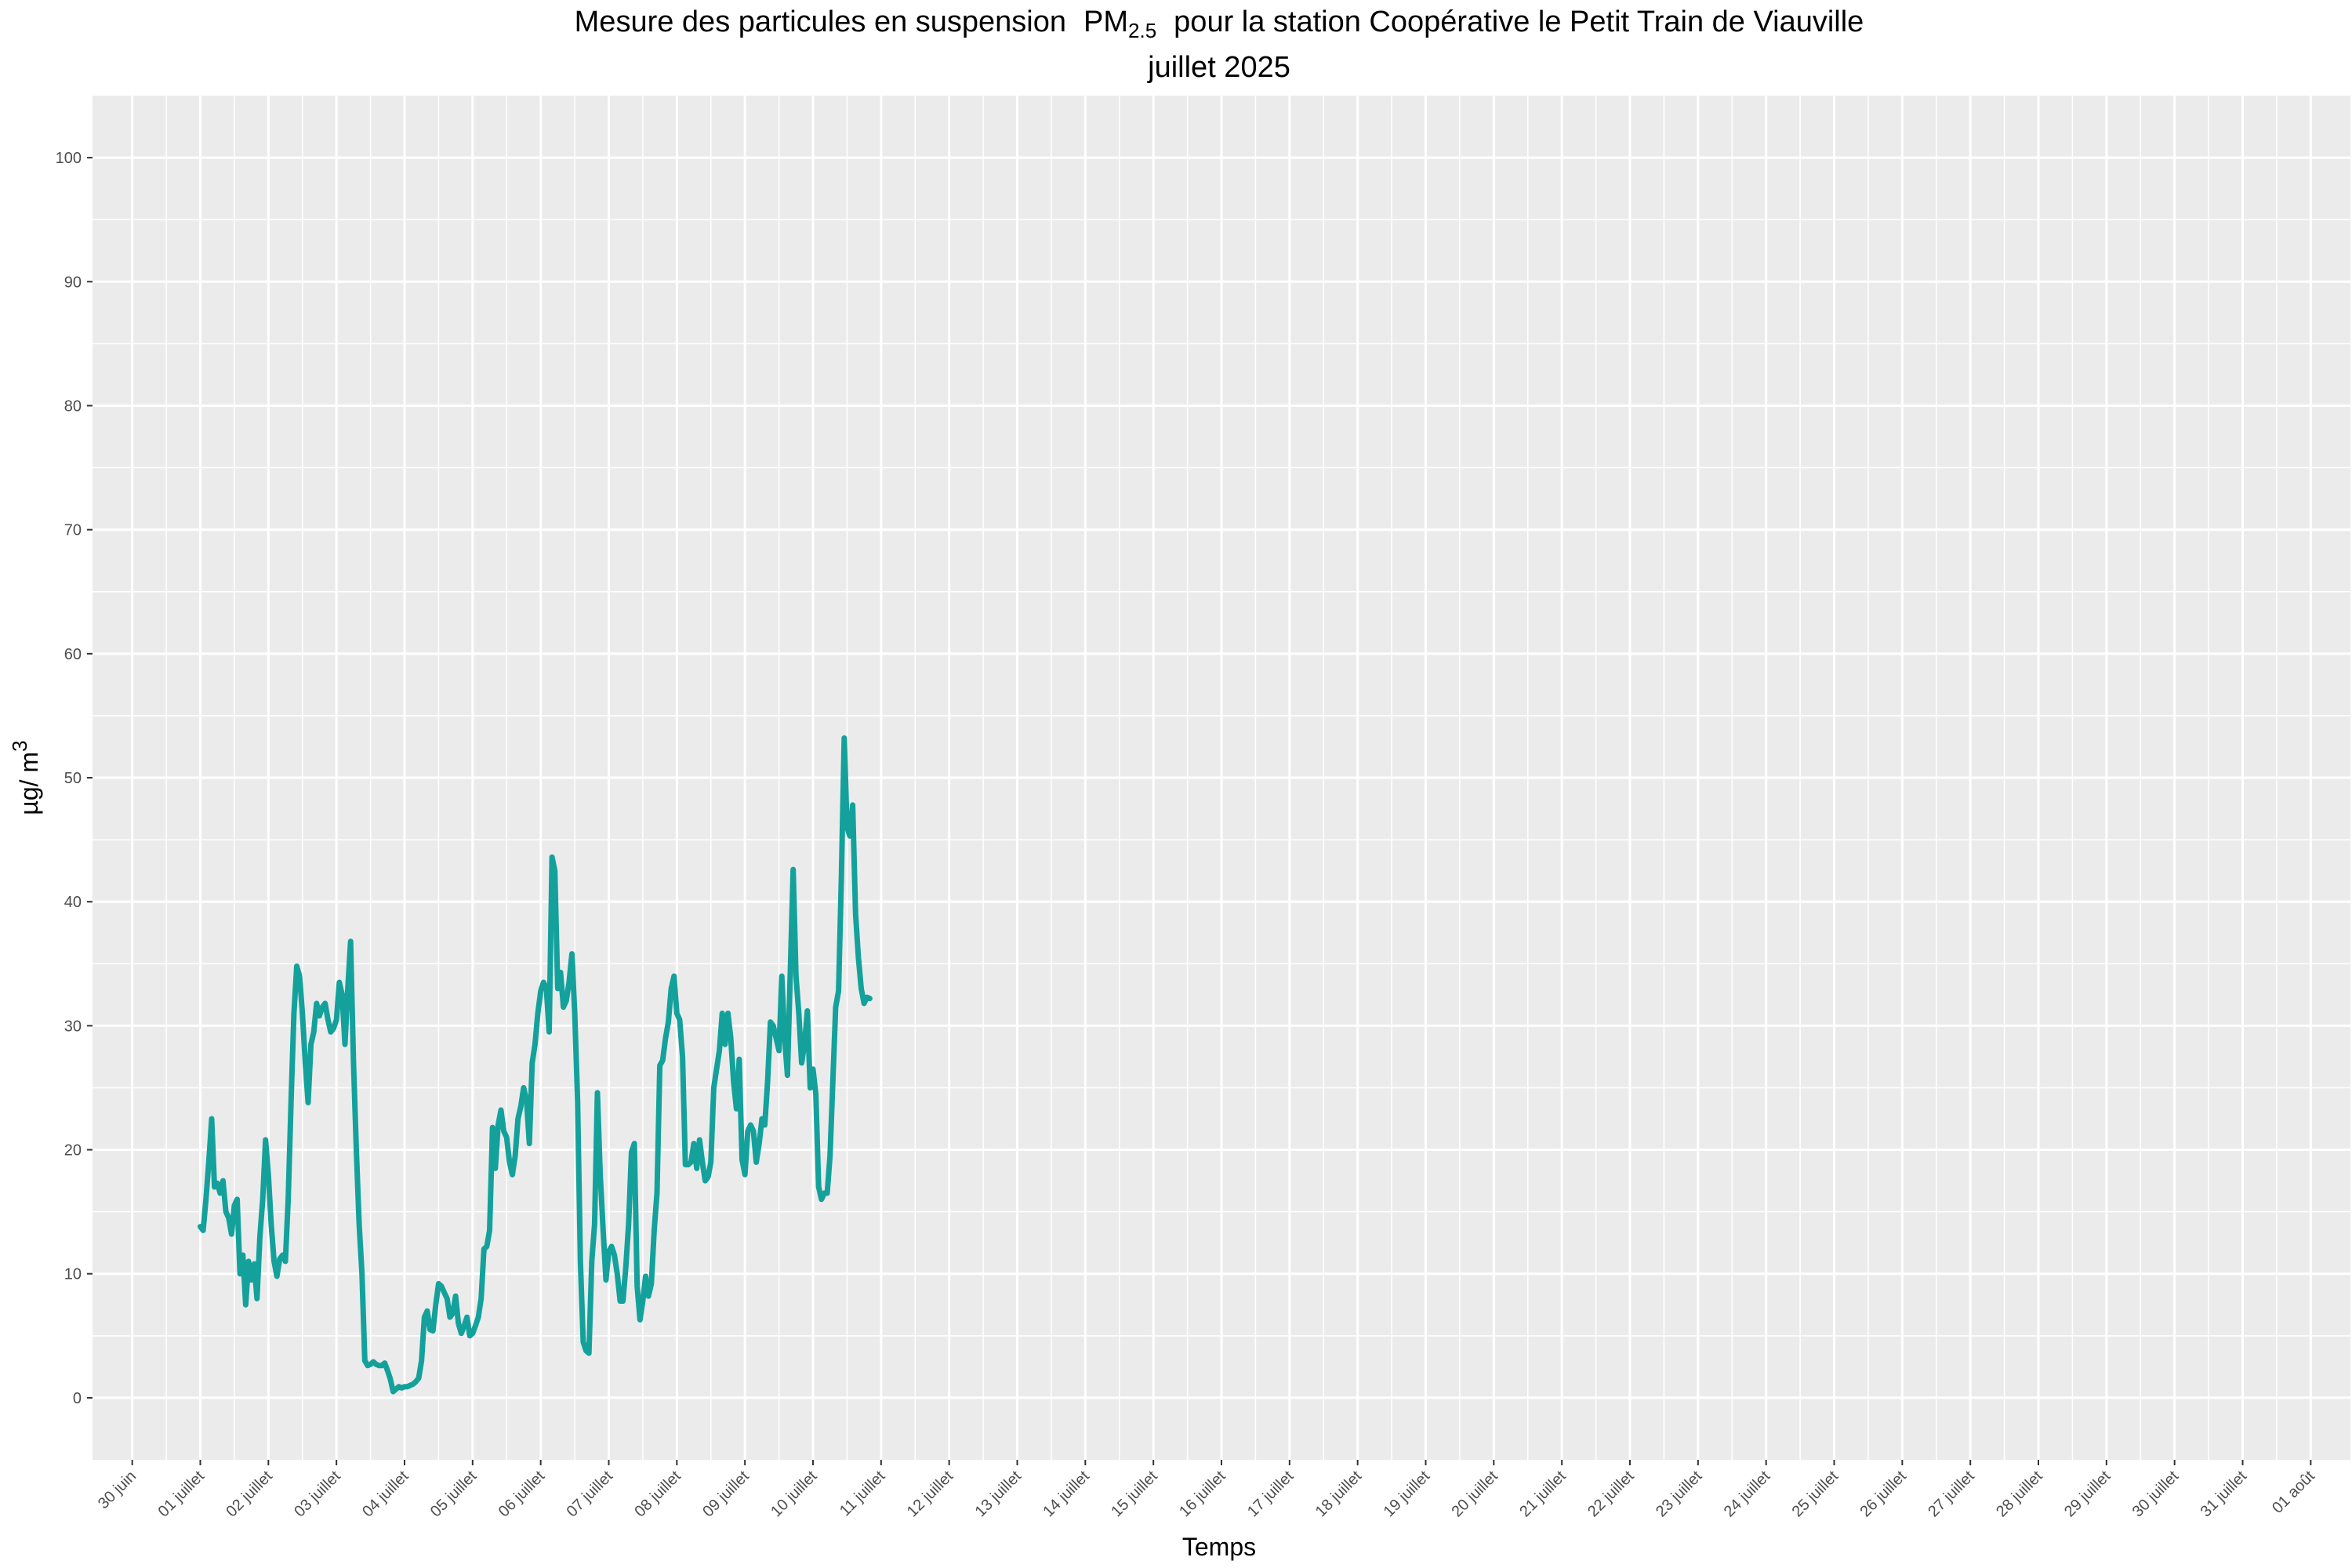 This screenshot has height=1568, width=2352. Describe the element at coordinates (1951, 1494) in the screenshot. I see `x-tick-label: 27 juillet` at that location.